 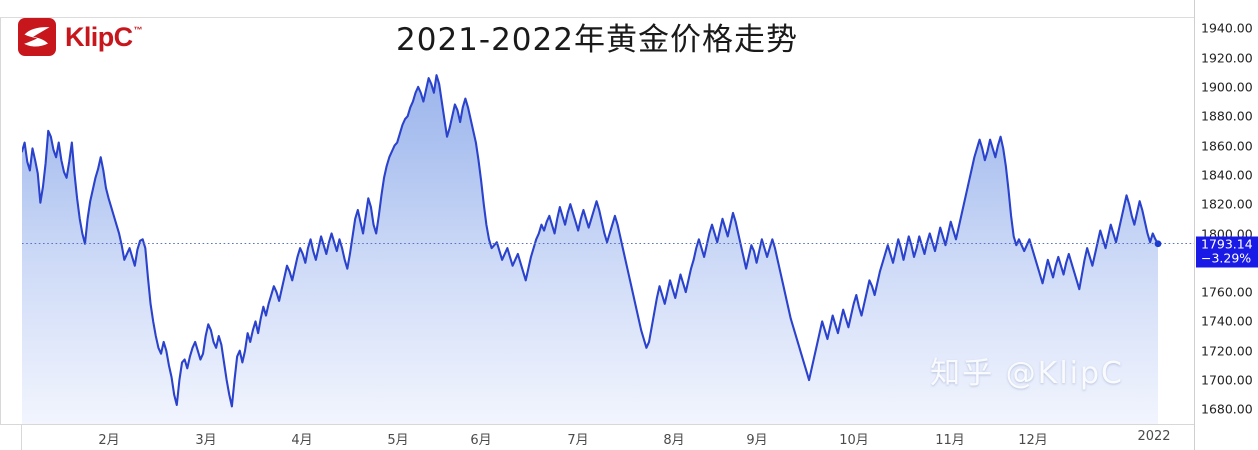 I want to click on x-axis: 2月 3月 4月 5月 6月 7月 8月 9月 10月 11月 12月 2022, so click(x=597, y=437).